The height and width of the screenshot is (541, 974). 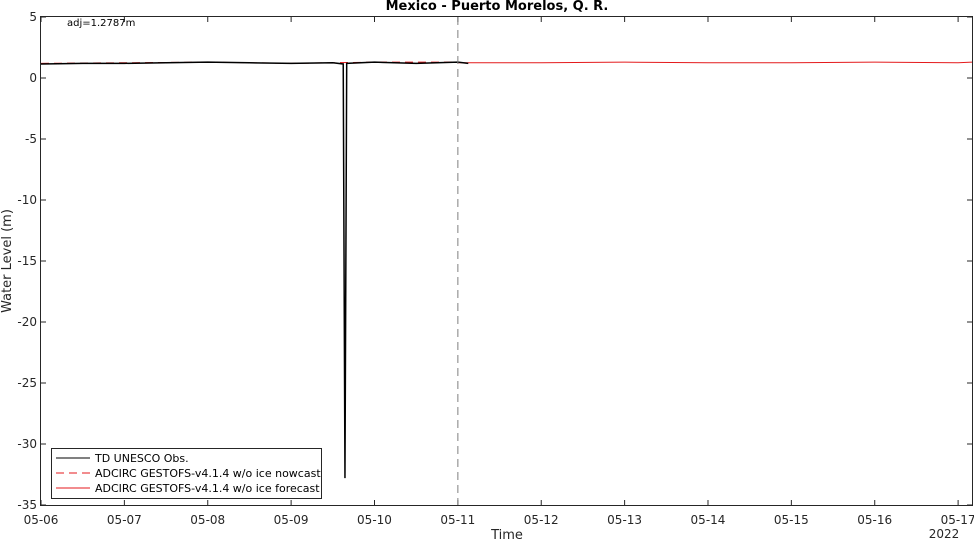 I want to click on x-tick-label: 05-06, so click(x=41, y=520).